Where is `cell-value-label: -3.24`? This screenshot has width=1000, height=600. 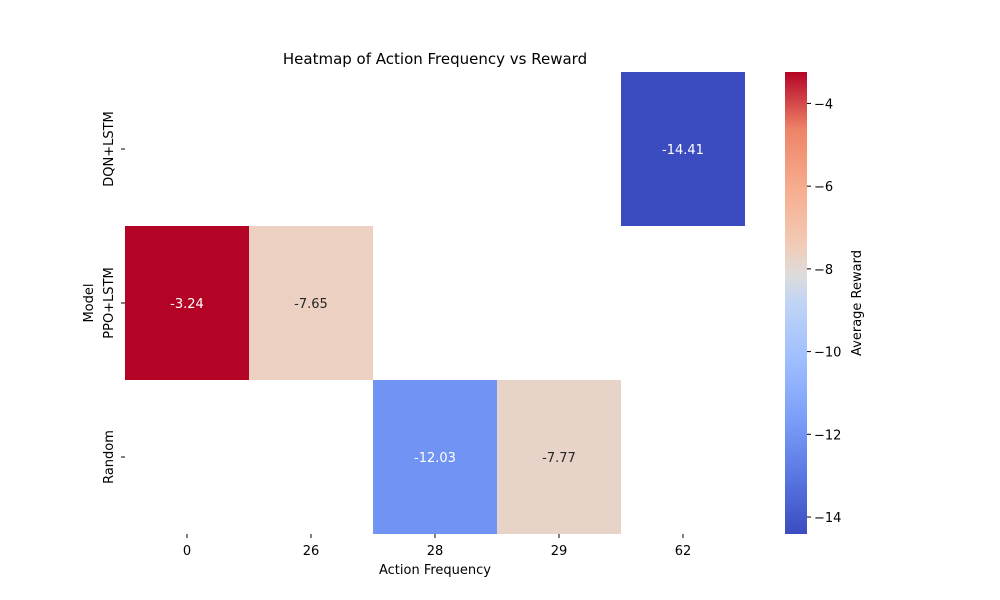 cell-value-label: -3.24 is located at coordinates (187, 304).